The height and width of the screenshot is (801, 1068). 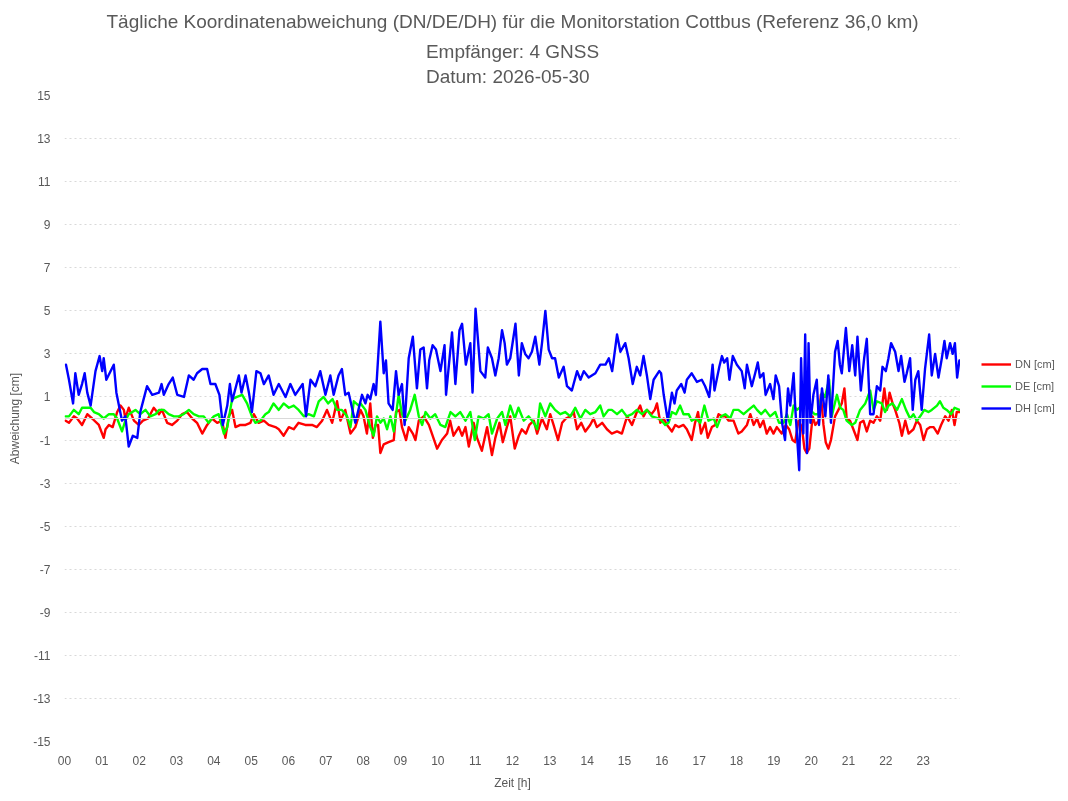 I want to click on y-tick-label: -7, so click(x=45, y=569).